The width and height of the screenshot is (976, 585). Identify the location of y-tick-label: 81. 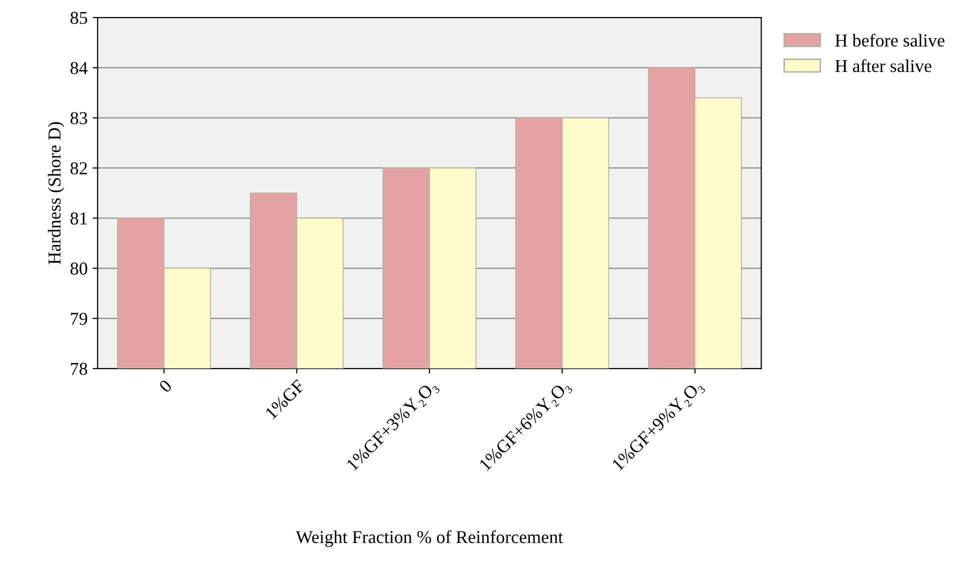
(78, 218).